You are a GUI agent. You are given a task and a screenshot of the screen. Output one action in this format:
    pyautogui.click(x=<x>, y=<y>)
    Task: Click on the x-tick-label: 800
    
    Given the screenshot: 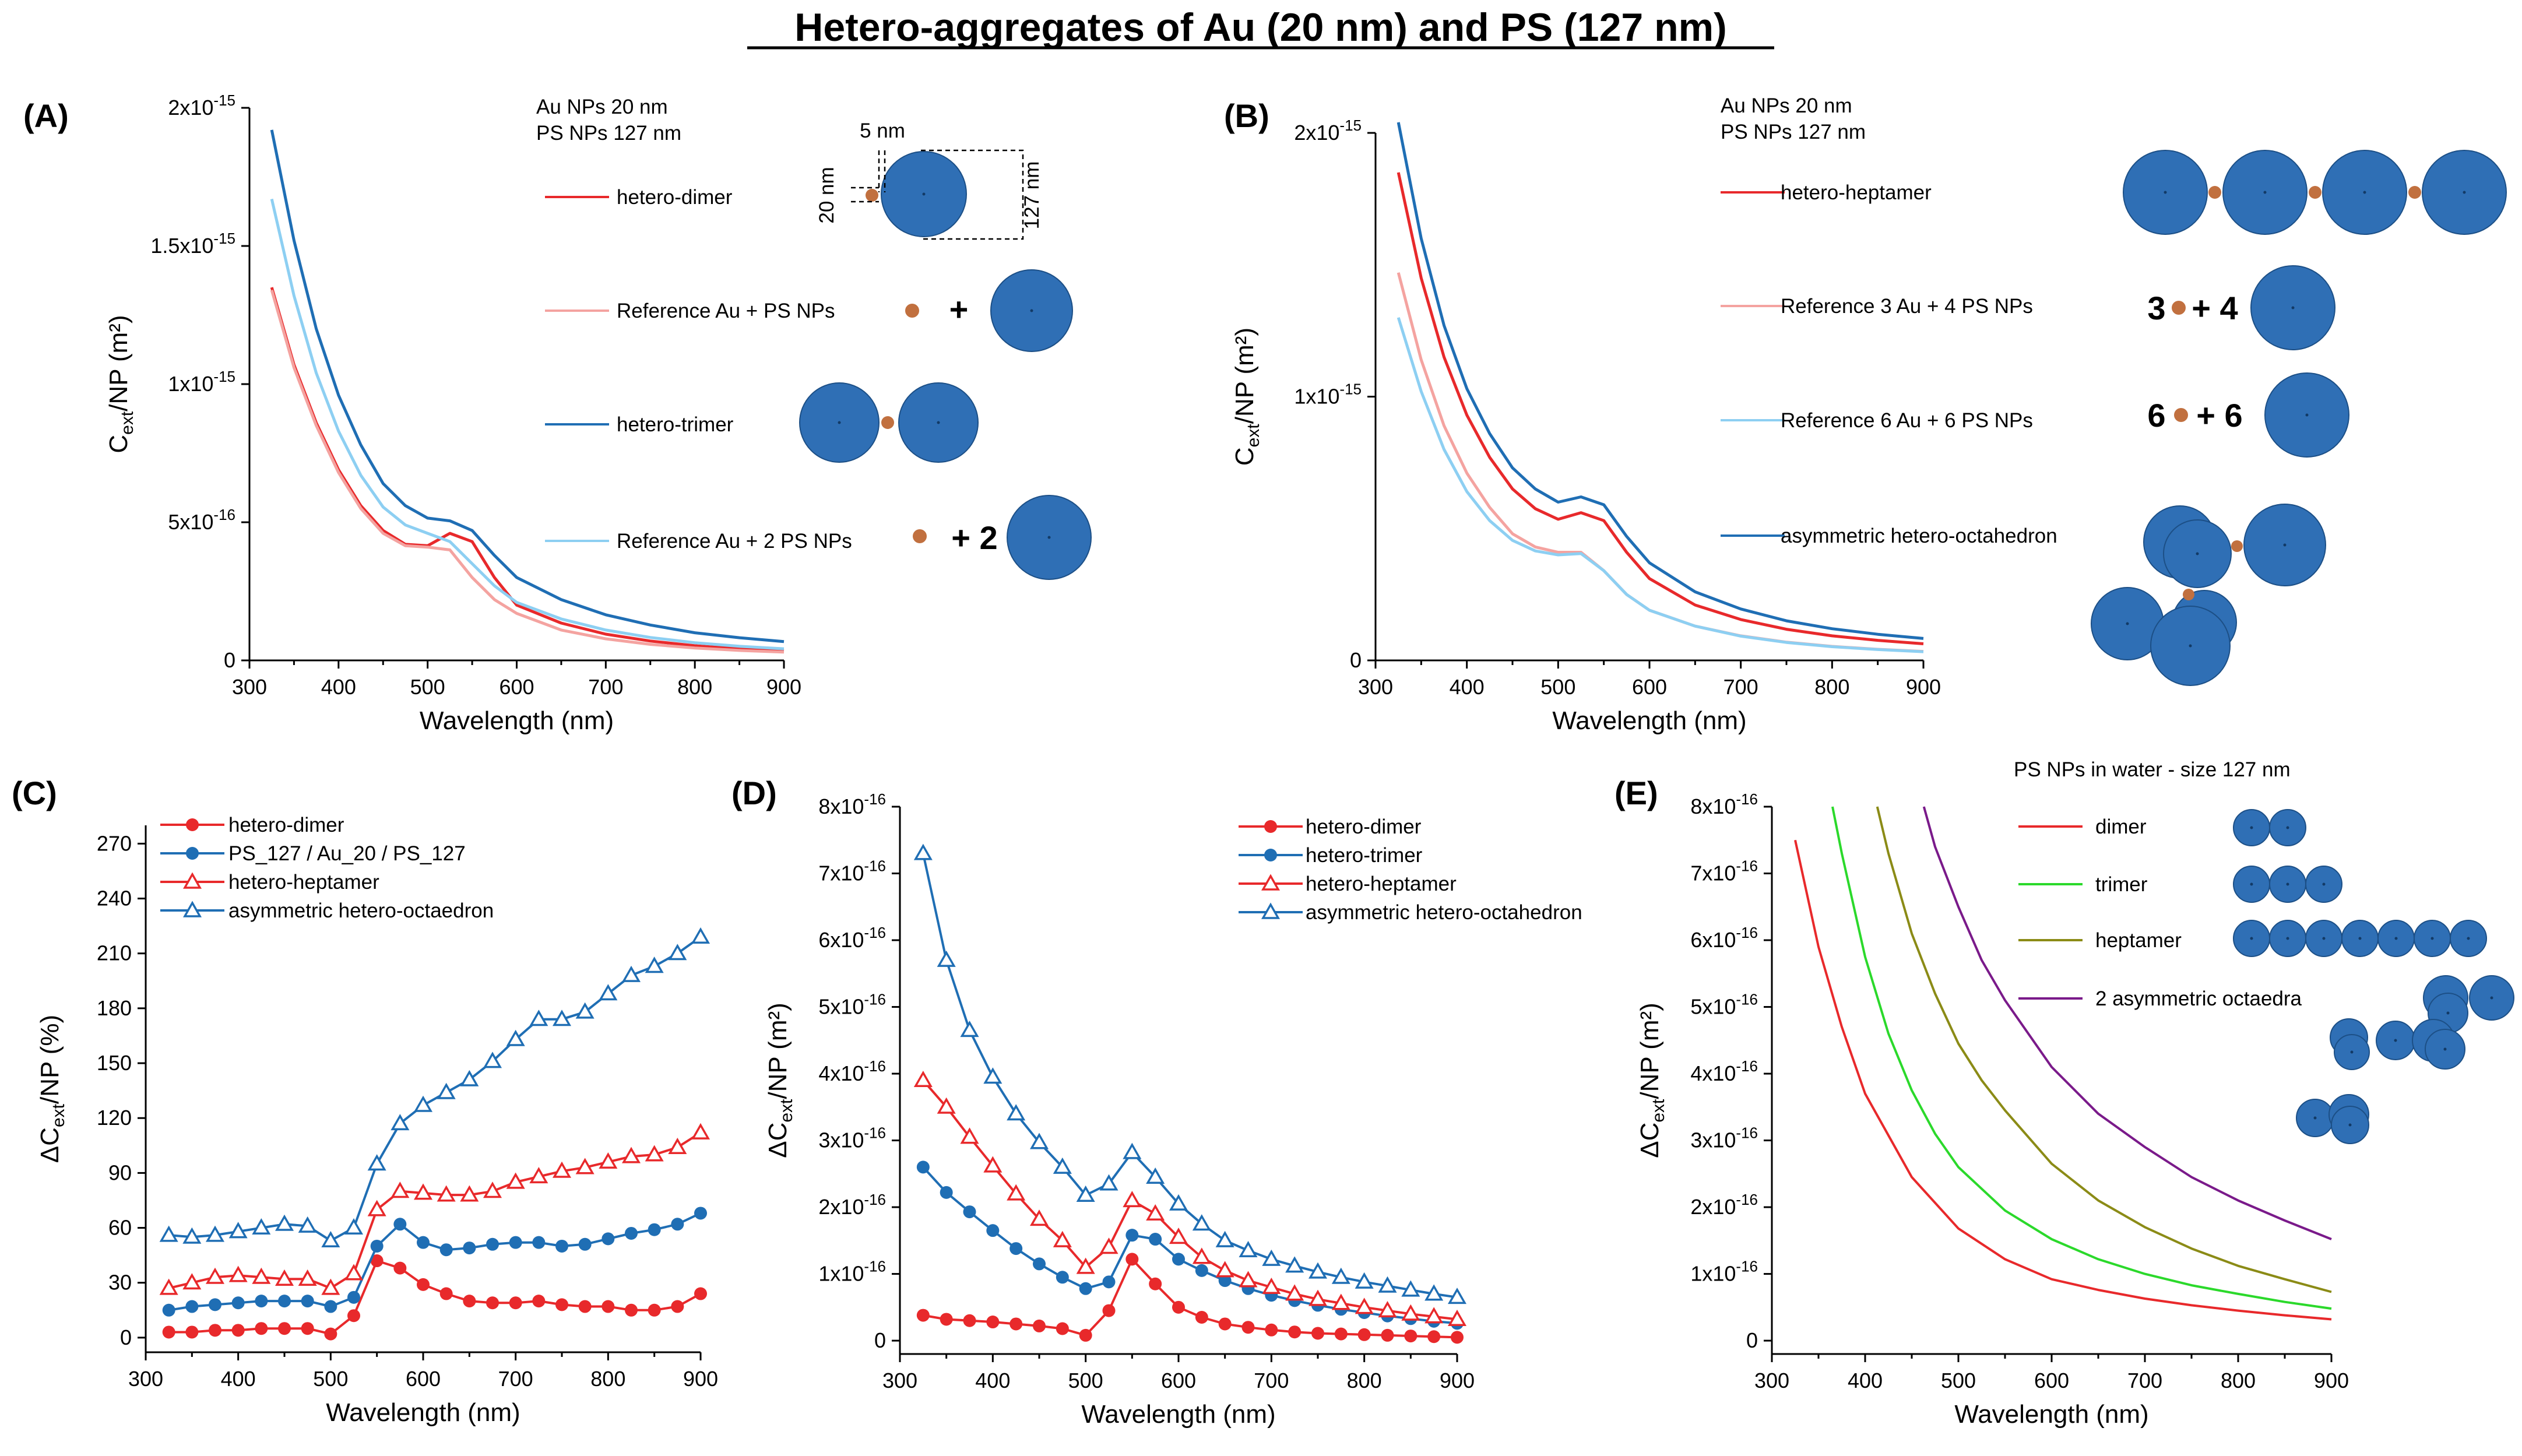 What is the action you would take?
    pyautogui.click(x=607, y=1379)
    